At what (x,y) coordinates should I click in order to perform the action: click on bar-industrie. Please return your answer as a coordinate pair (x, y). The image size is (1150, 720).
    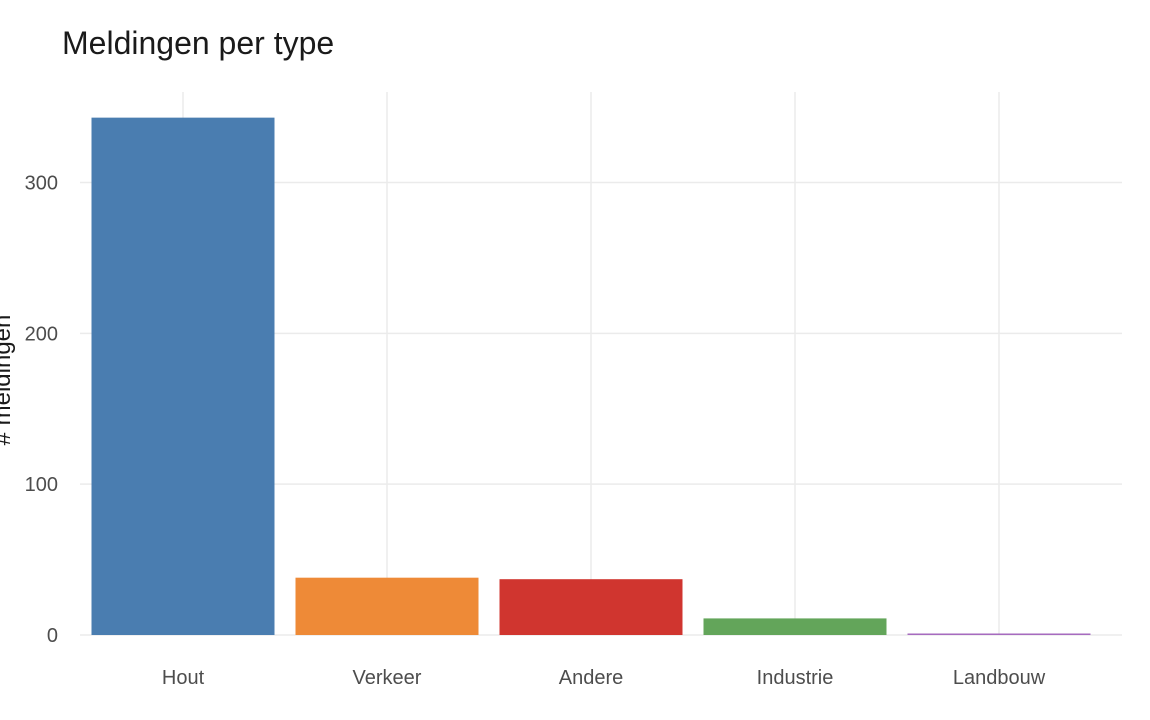
    Looking at the image, I should click on (795, 626).